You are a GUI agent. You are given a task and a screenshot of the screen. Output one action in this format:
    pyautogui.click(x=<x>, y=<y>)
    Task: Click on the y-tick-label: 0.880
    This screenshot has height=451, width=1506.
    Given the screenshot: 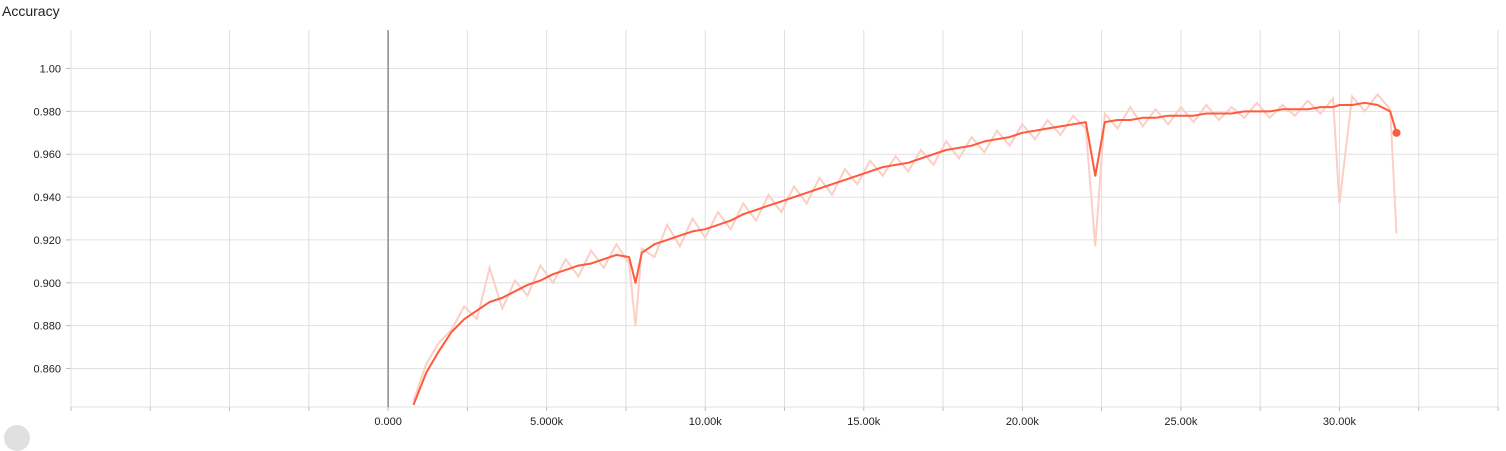 What is the action you would take?
    pyautogui.click(x=47, y=327)
    